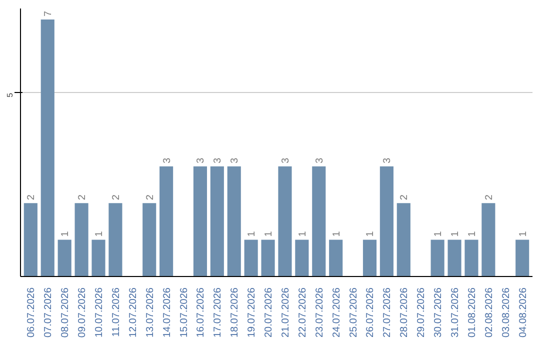 The height and width of the screenshot is (340, 540). Describe the element at coordinates (116, 312) in the screenshot. I see `x-tick-label: 11.07.2026` at that location.